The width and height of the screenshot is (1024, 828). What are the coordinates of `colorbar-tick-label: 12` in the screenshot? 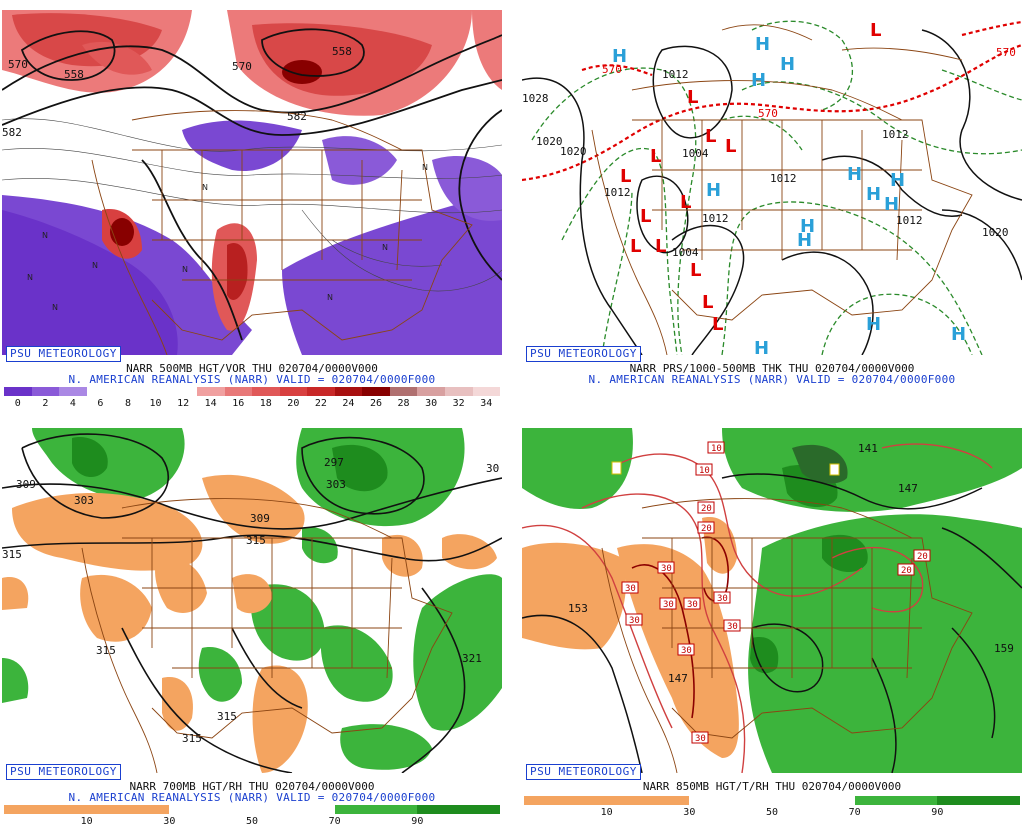 It's located at (183, 403).